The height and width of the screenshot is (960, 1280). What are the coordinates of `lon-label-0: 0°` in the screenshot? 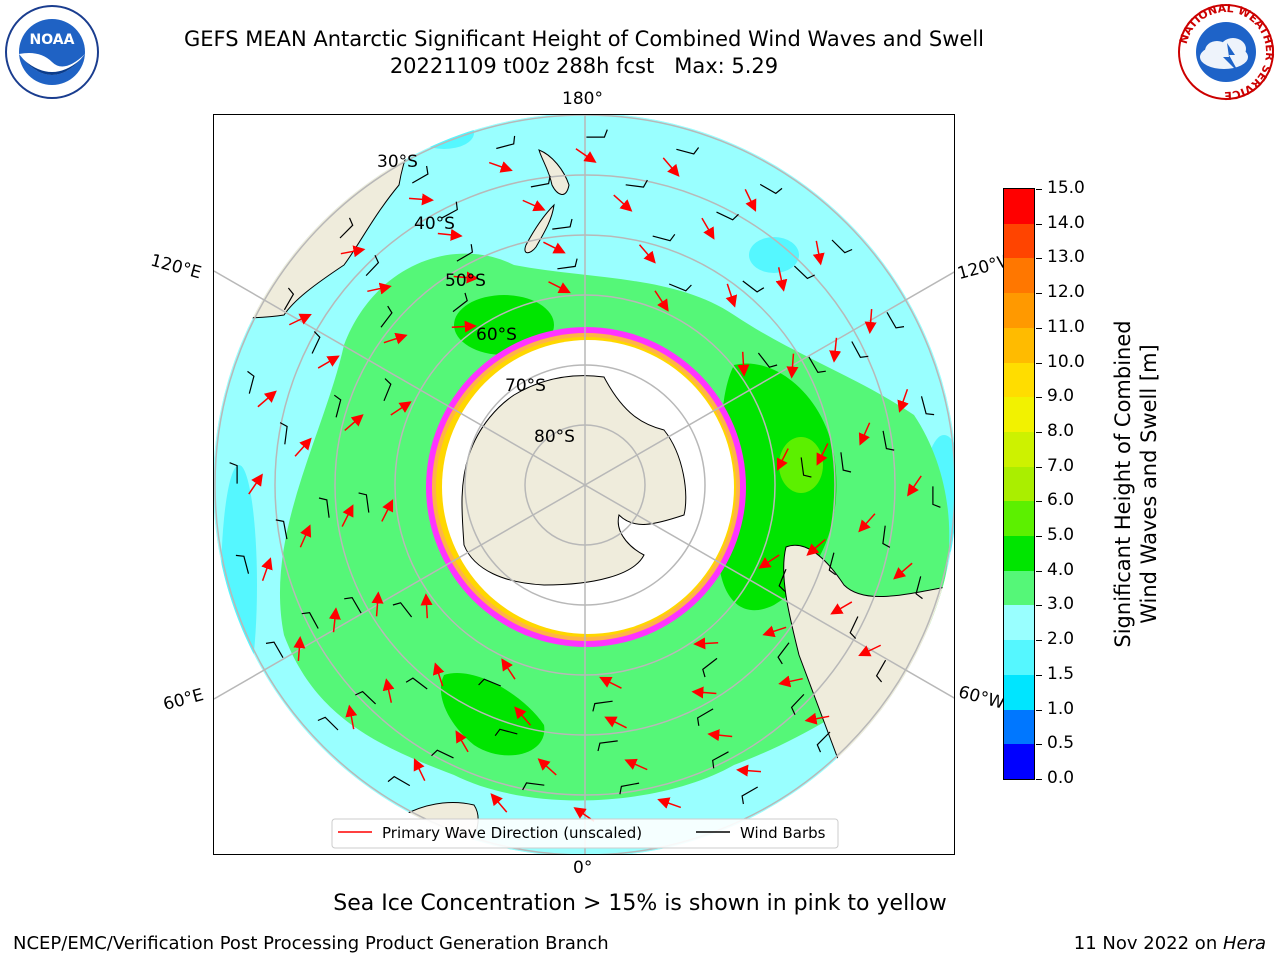 It's located at (583, 868).